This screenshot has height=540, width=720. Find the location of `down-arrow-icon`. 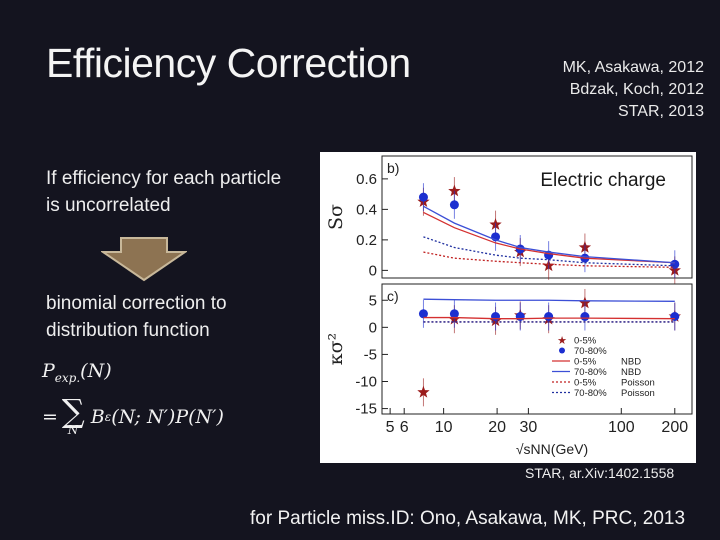

down-arrow-icon is located at coordinates (144, 259).